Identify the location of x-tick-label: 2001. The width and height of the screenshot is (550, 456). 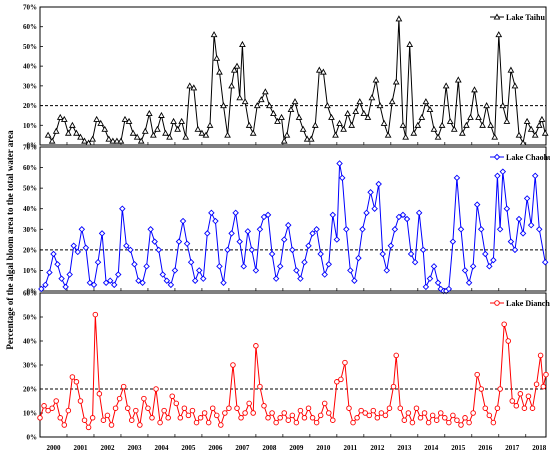
(80, 448).